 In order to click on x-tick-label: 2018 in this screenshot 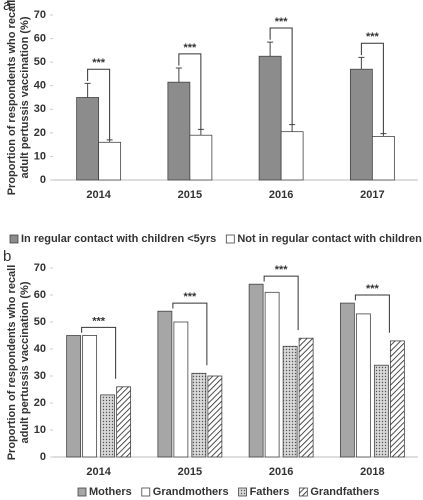, I will do `click(372, 472)`.